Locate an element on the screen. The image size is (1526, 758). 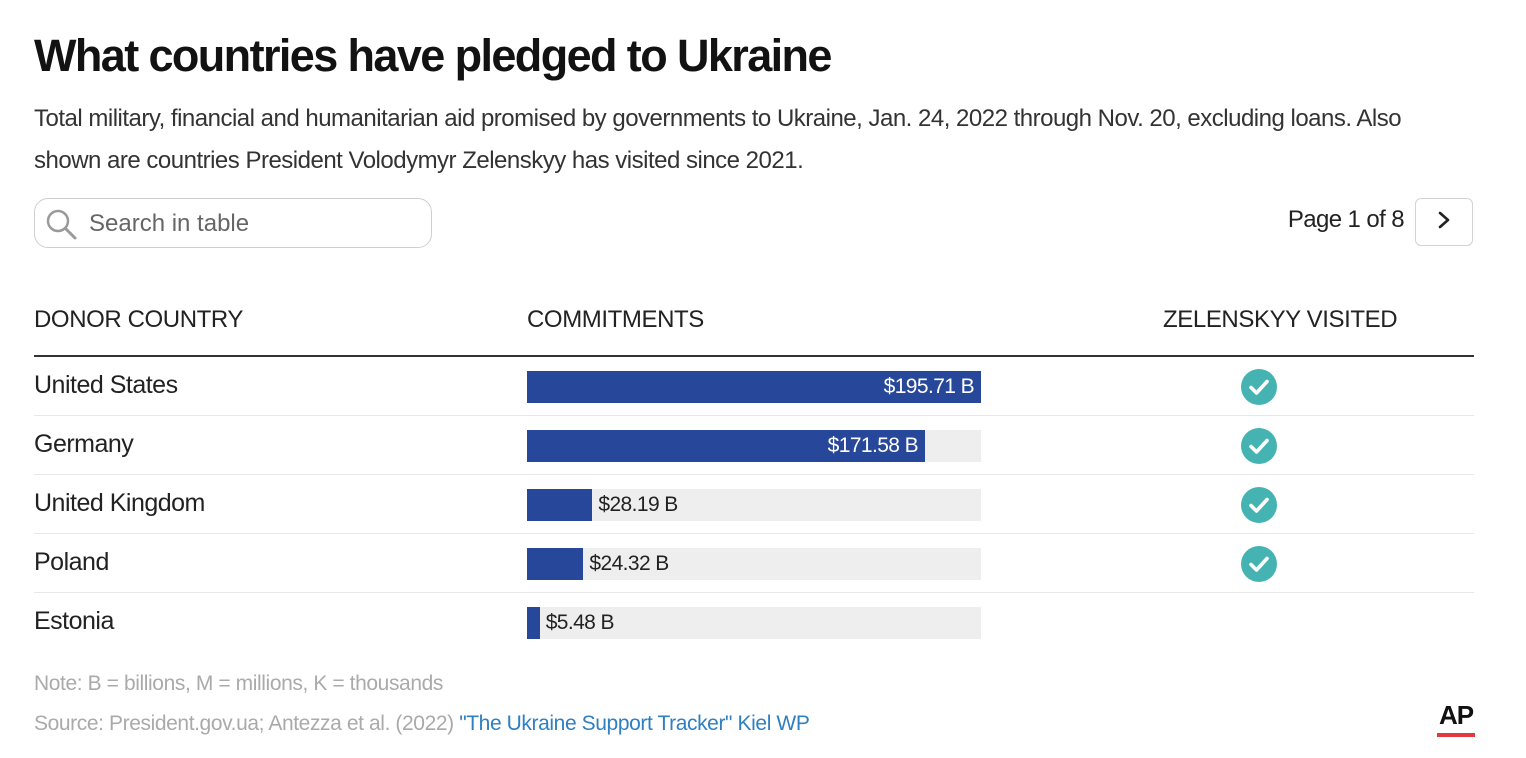
table-row: United Kingdom $28.19 B is located at coordinates (754, 504).